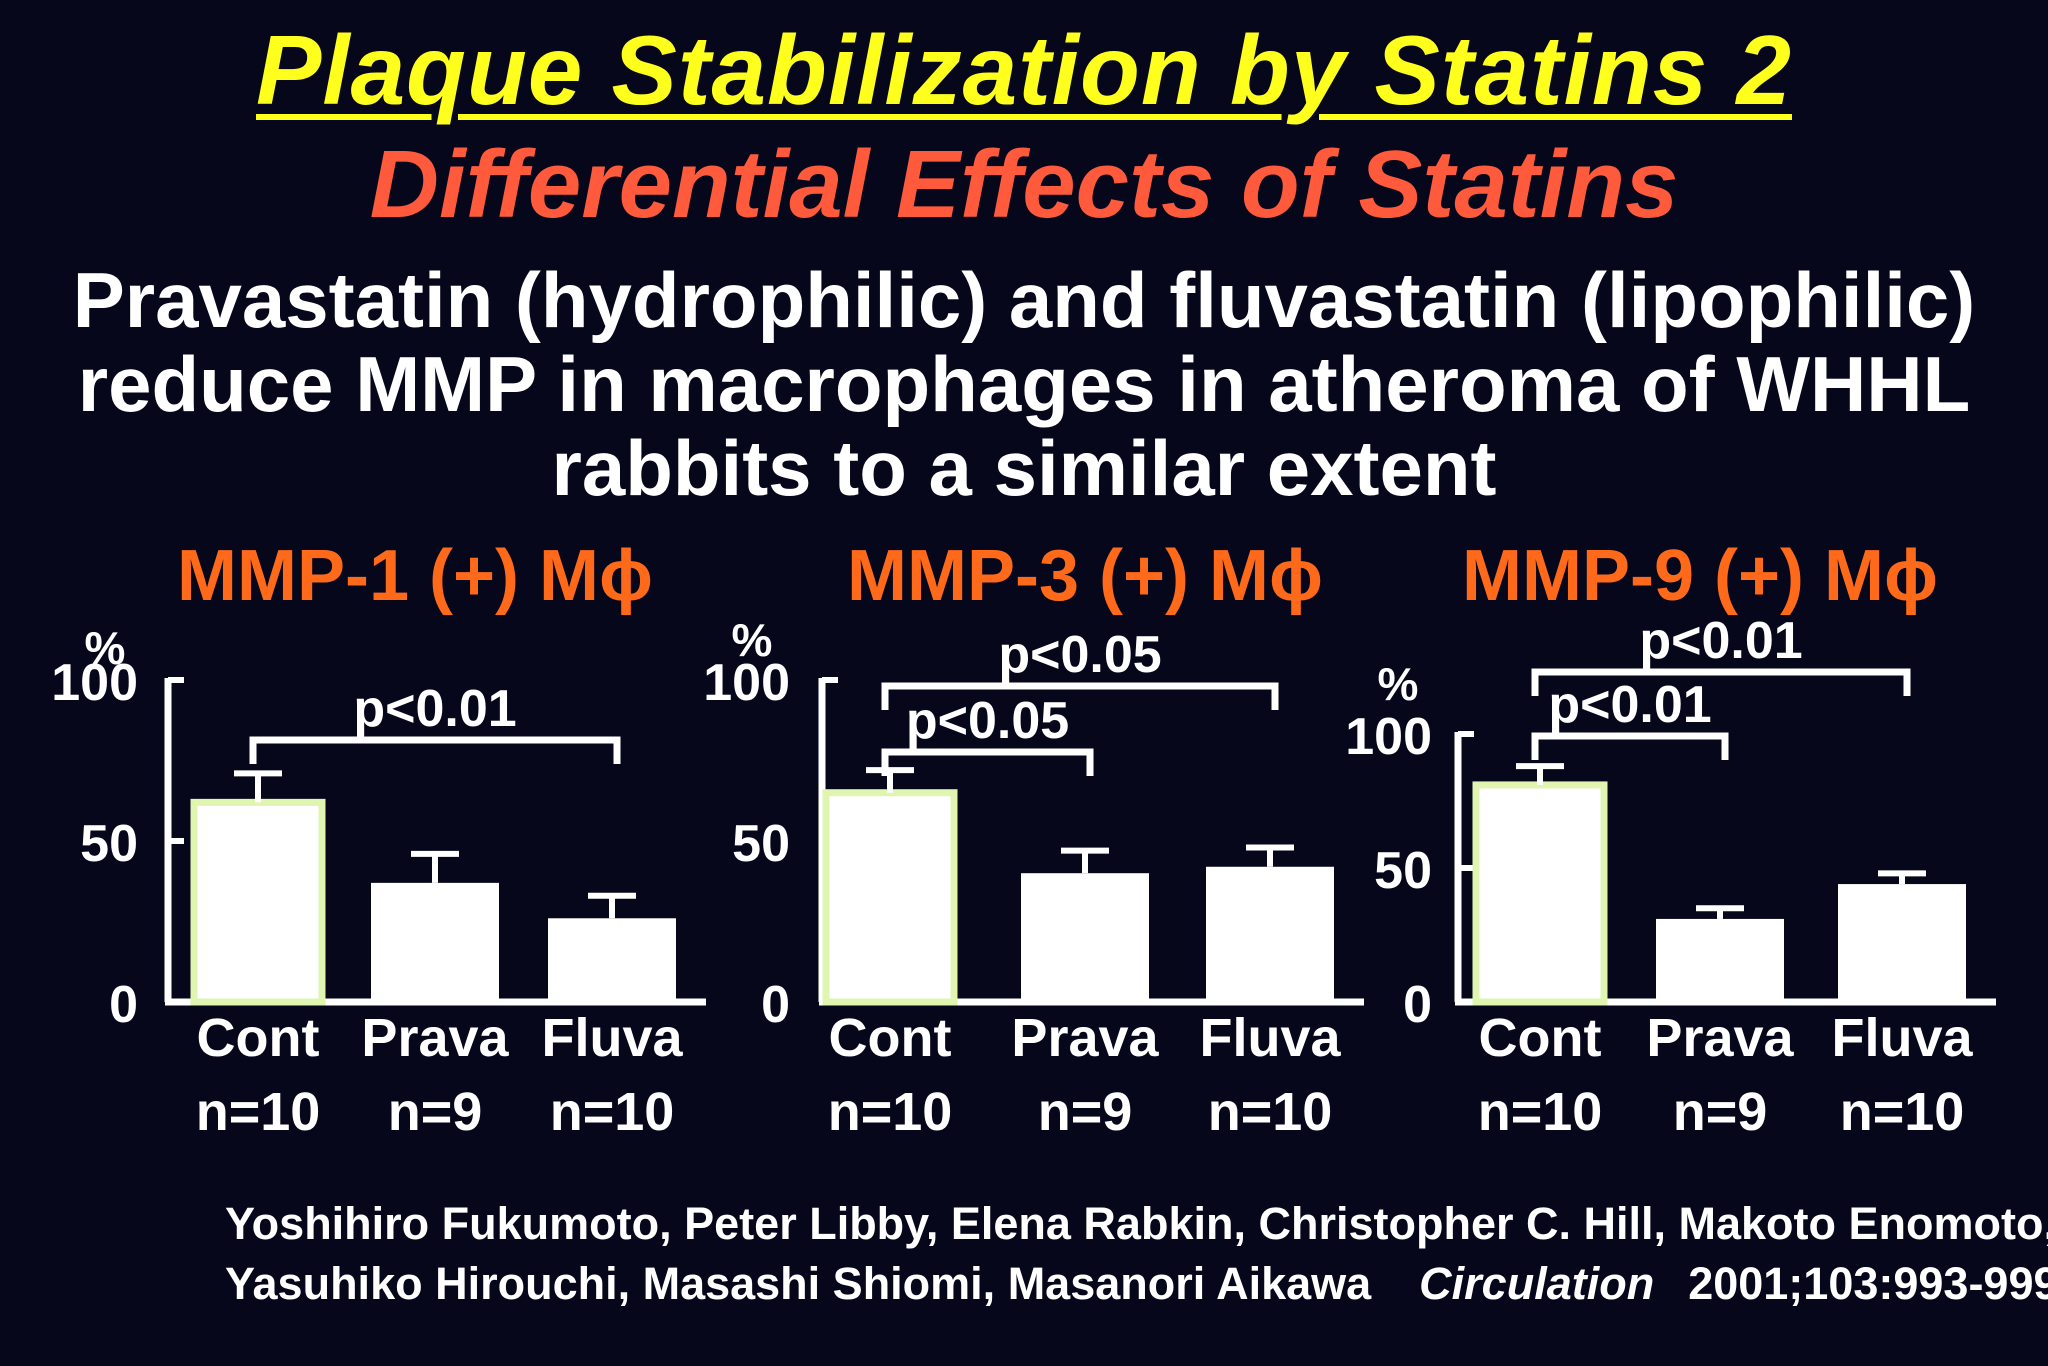  What do you see at coordinates (1700, 576) in the screenshot?
I see `panel-title: MMP-9 (+) Mϕ` at bounding box center [1700, 576].